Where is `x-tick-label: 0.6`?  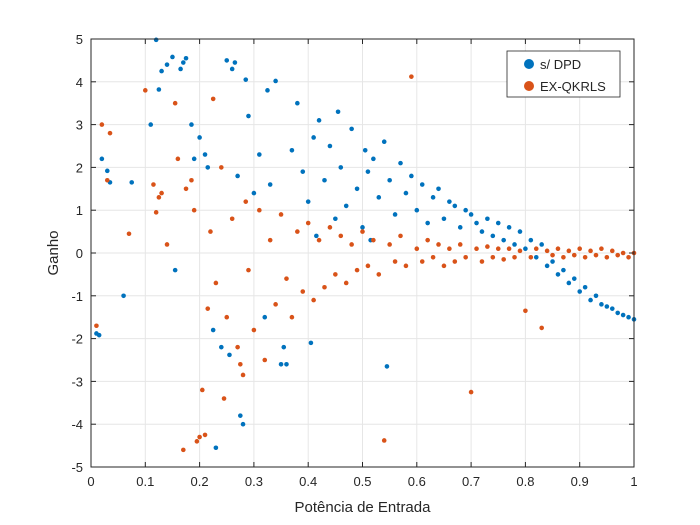
x-tick-label: 0.6 is located at coordinates (417, 481).